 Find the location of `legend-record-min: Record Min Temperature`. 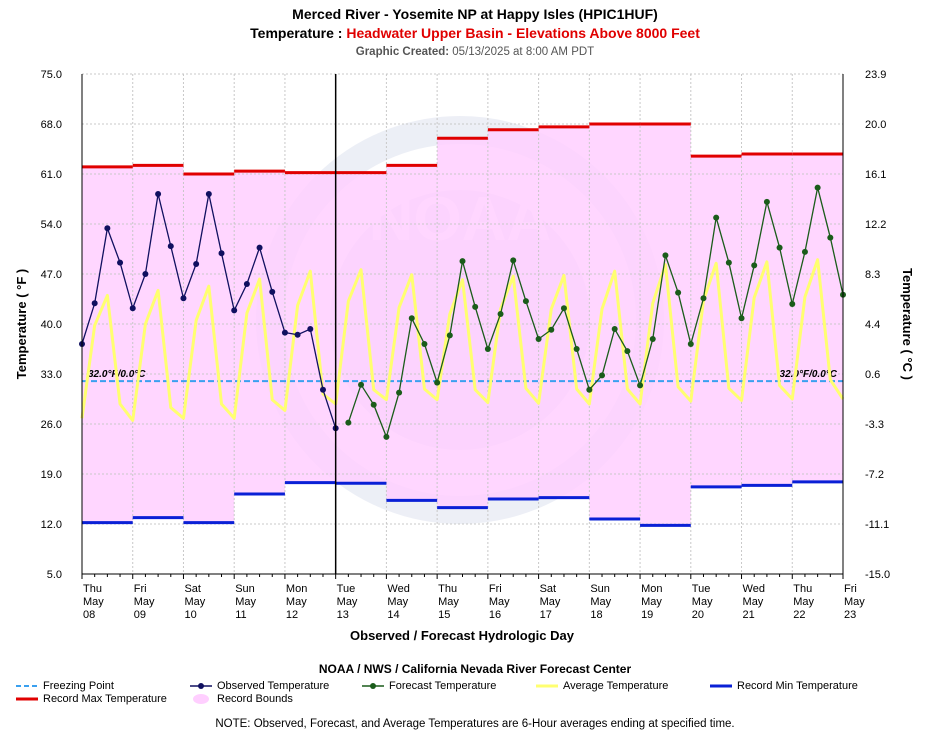

legend-record-min: Record Min Temperature is located at coordinates (784, 686).